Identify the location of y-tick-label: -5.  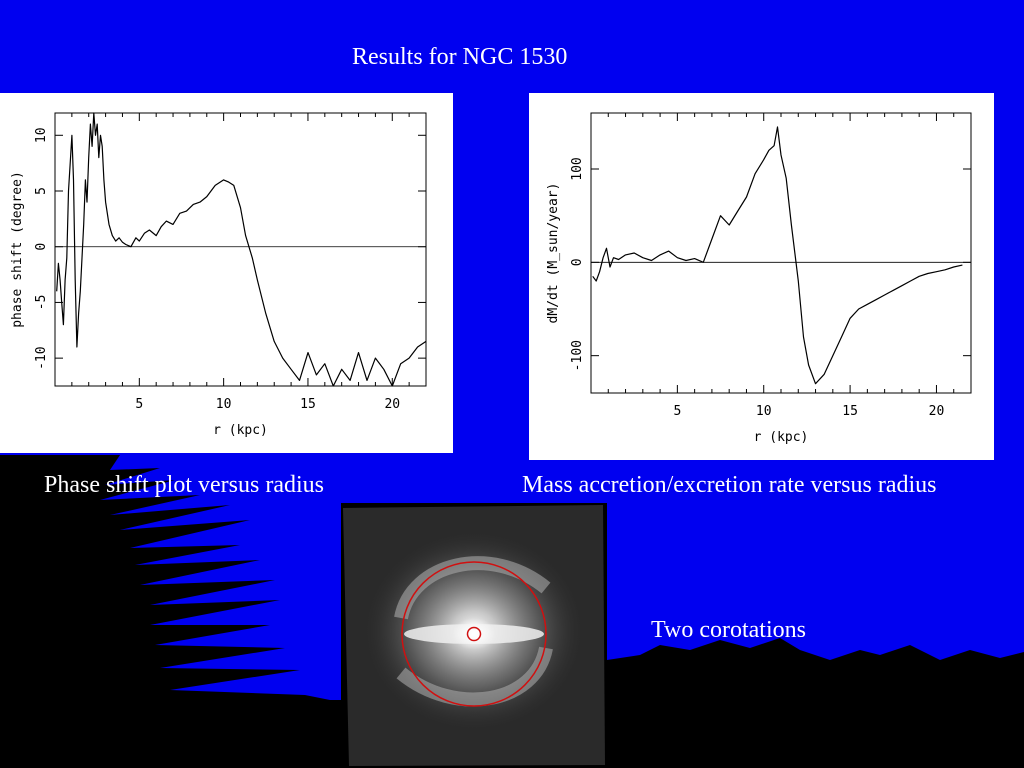
(41, 303).